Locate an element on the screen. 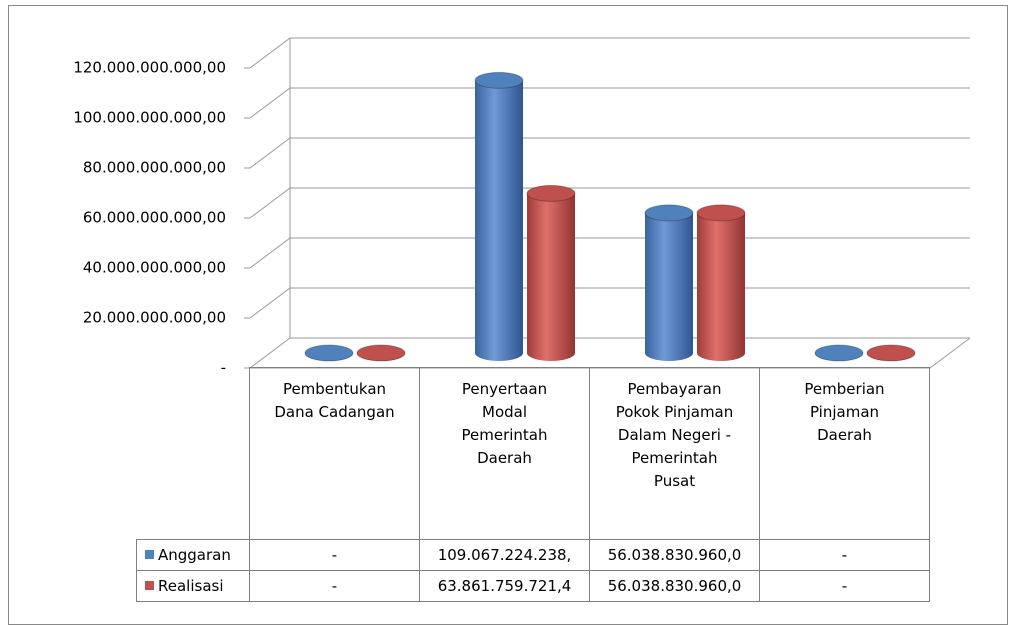 The height and width of the screenshot is (625, 1016). legend-label: Realisasi is located at coordinates (191, 586).